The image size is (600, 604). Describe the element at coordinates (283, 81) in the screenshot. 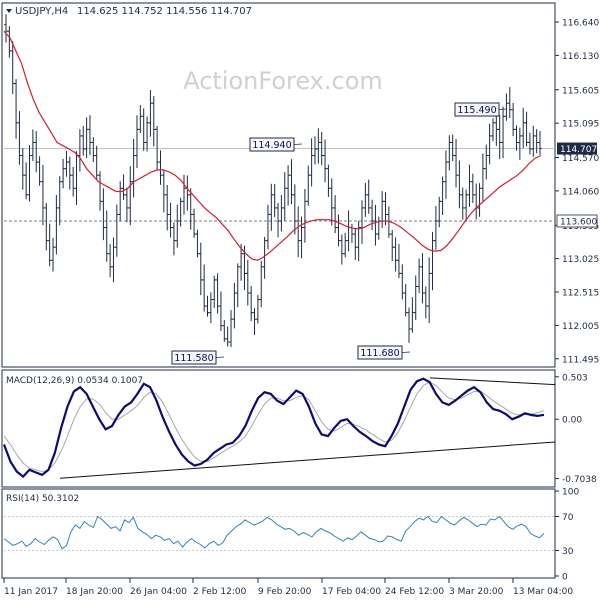

I see `watermark: ActionForex.com` at that location.